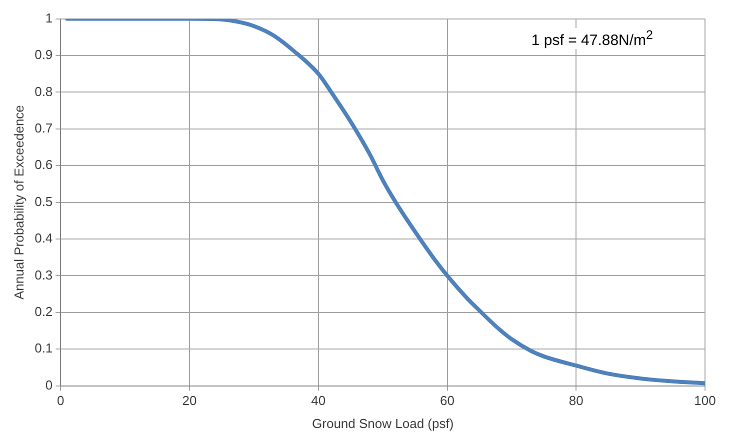 This screenshot has height=444, width=733. I want to click on y-tick-label: 0.4, so click(43, 238).